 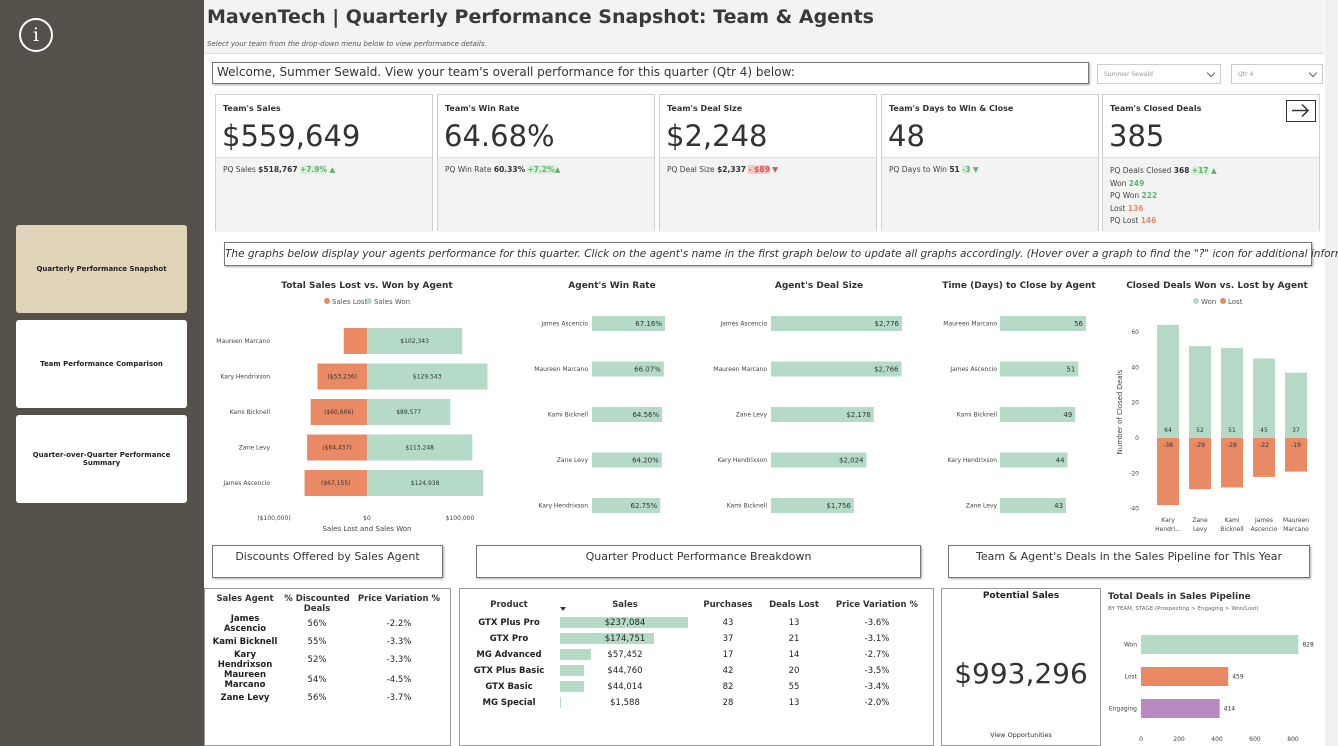 I want to click on nav-quarterly-snapshot: Quarterly Performance Snapshot, so click(x=101, y=269).